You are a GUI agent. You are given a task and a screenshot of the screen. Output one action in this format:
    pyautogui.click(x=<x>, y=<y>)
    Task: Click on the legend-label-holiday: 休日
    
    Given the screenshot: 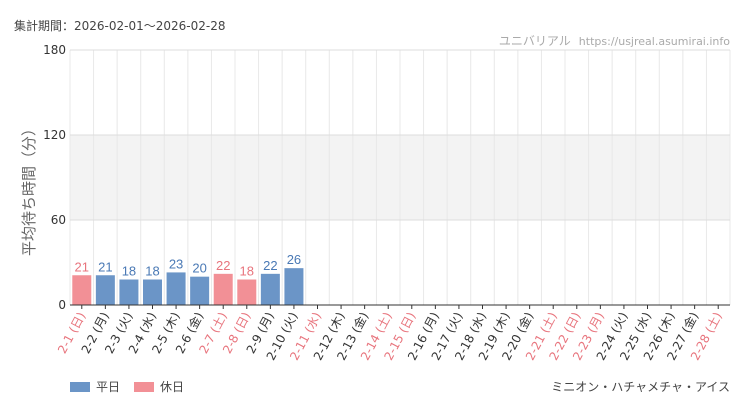 What is the action you would take?
    pyautogui.click(x=172, y=387)
    